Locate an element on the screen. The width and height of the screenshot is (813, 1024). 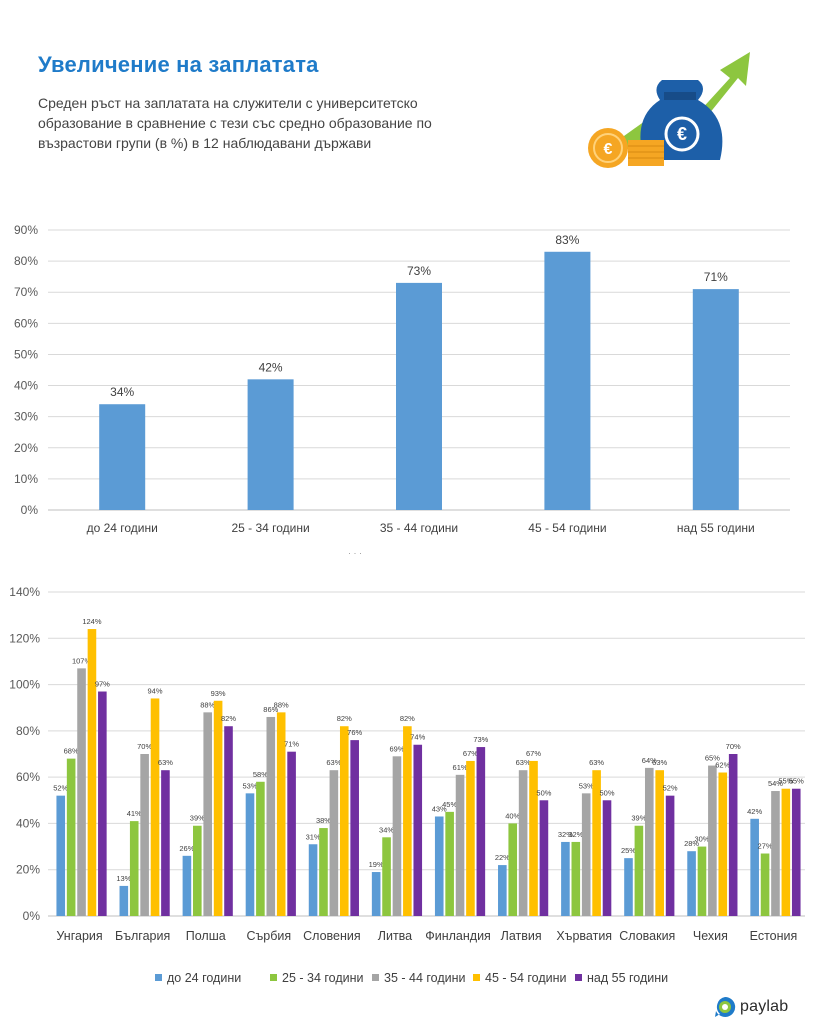
y-tick-label: 20% is located at coordinates (26, 448).